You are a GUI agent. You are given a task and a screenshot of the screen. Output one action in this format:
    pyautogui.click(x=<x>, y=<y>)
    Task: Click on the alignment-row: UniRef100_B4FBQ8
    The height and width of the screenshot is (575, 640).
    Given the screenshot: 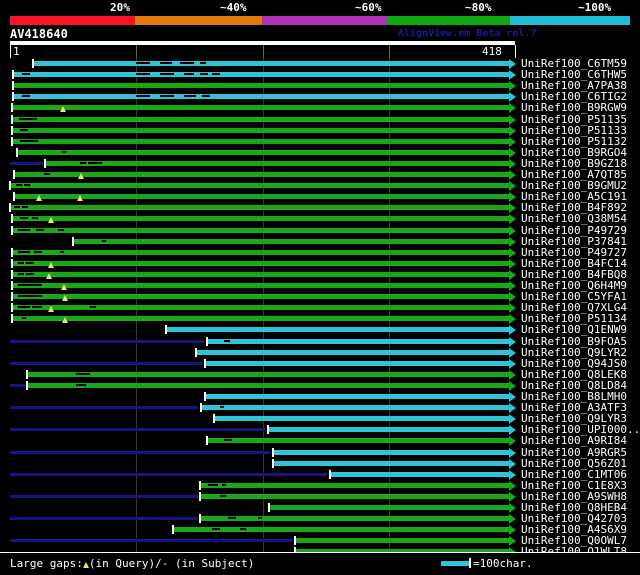 What is the action you would take?
    pyautogui.click(x=320, y=274)
    